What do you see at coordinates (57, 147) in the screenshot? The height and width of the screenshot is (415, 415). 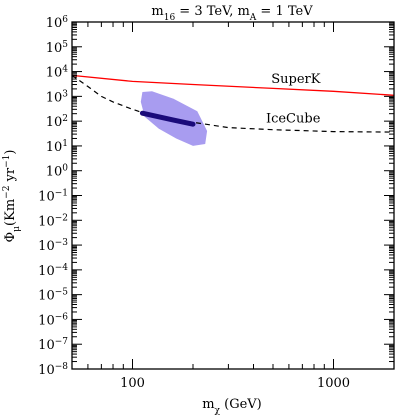 I see `y-tick-label: 10¹` at bounding box center [57, 147].